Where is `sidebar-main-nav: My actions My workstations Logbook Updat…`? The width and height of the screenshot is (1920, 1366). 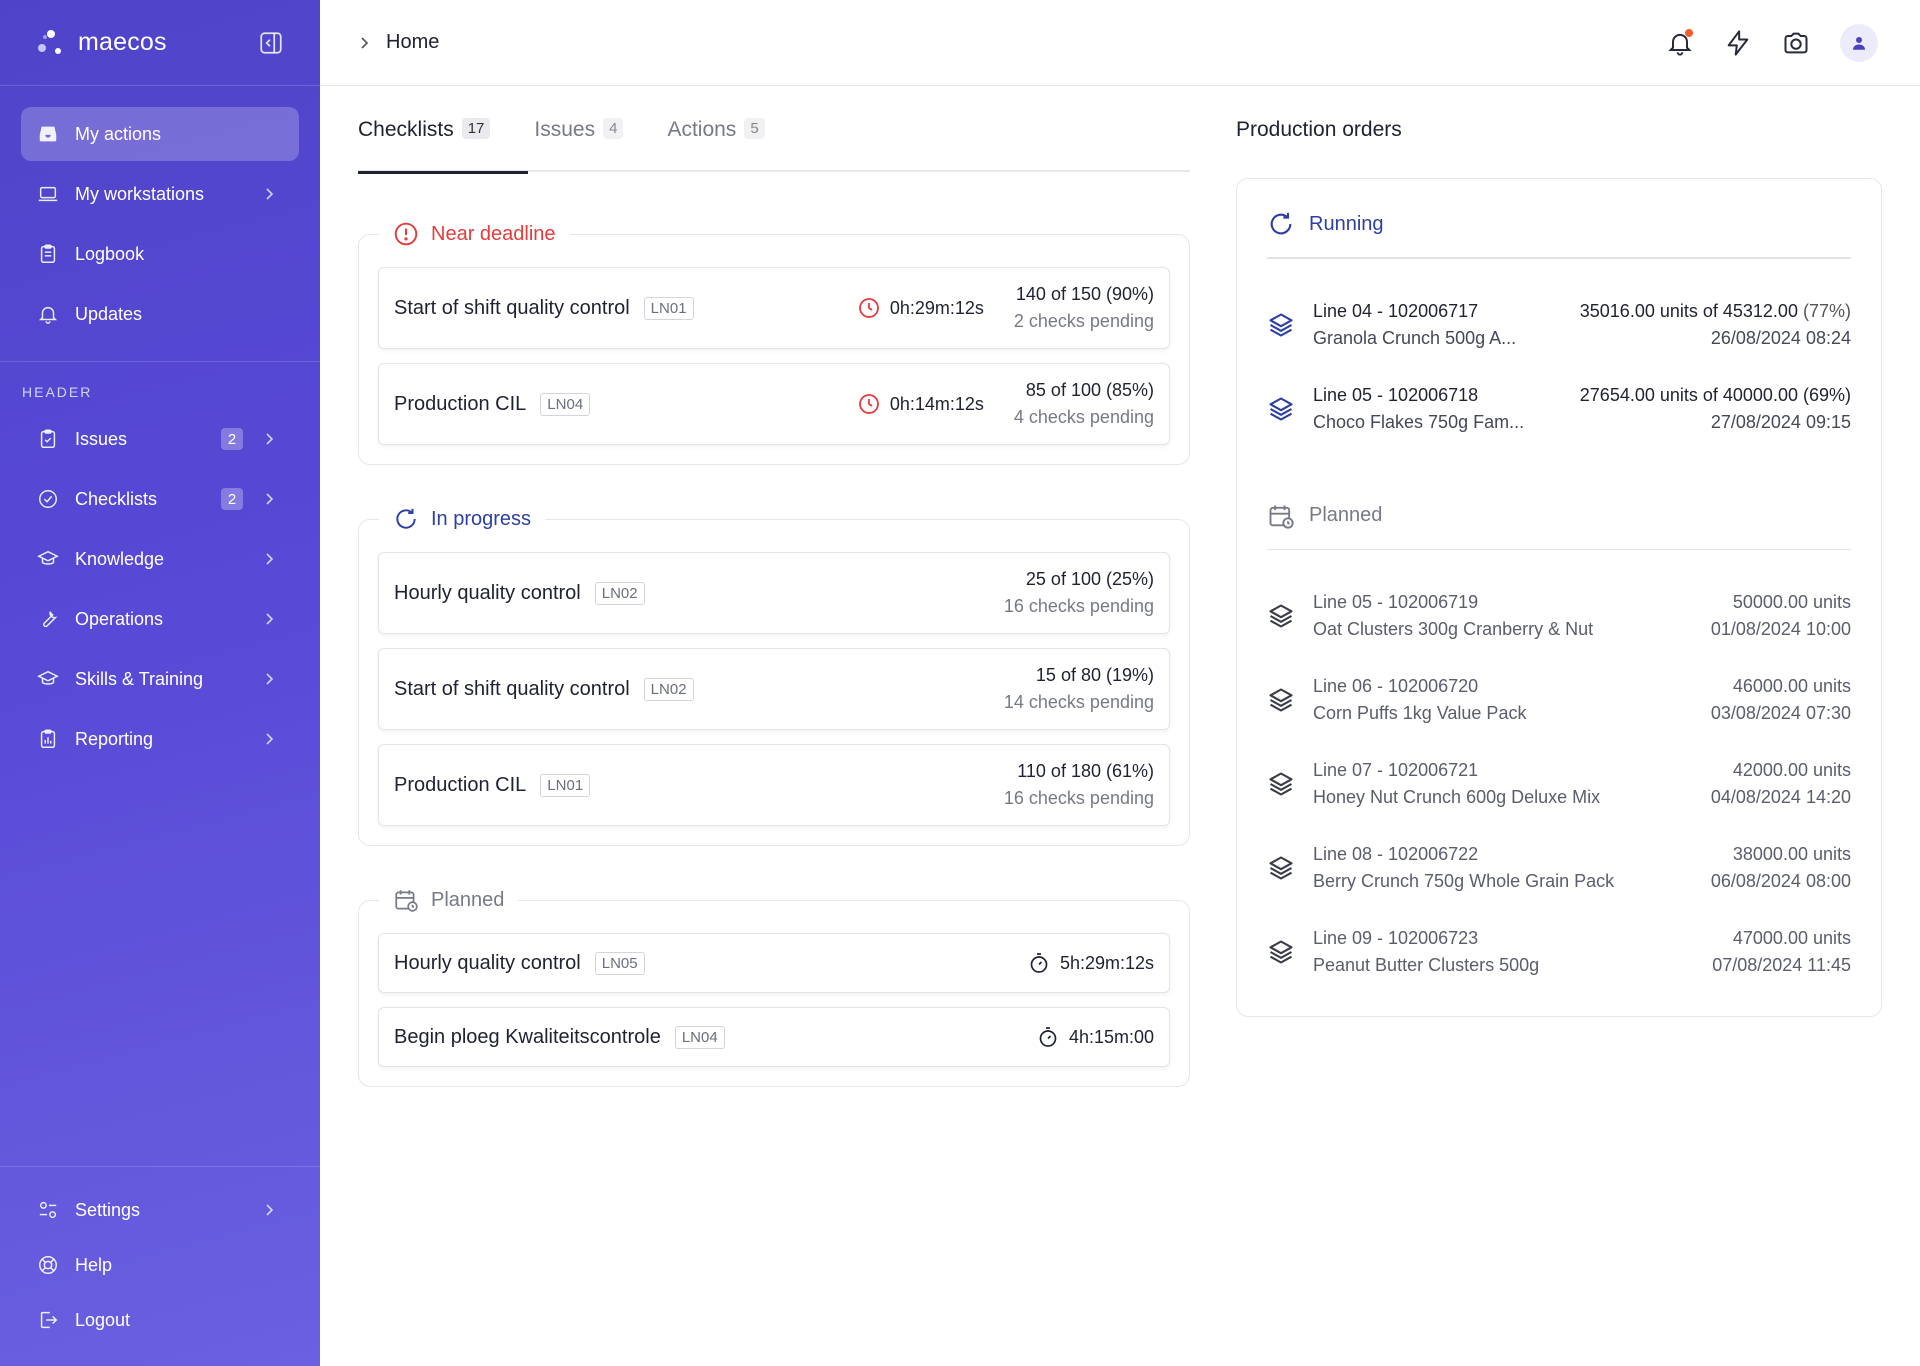
sidebar-main-nav: My actions My workstations Logbook Updat… is located at coordinates (160, 213).